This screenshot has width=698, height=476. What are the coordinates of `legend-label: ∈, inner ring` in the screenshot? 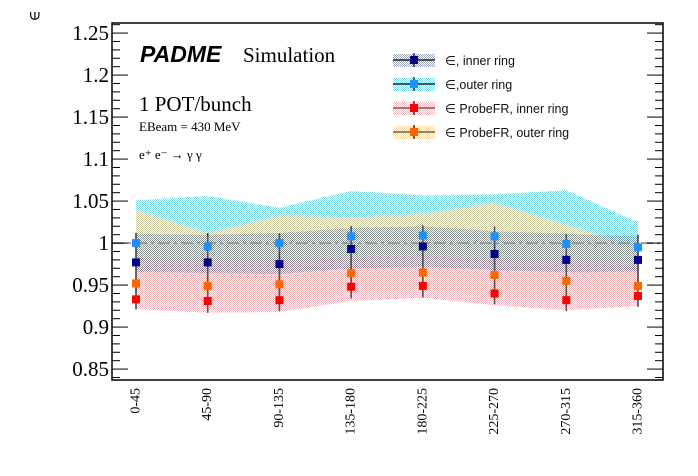 It's located at (480, 61).